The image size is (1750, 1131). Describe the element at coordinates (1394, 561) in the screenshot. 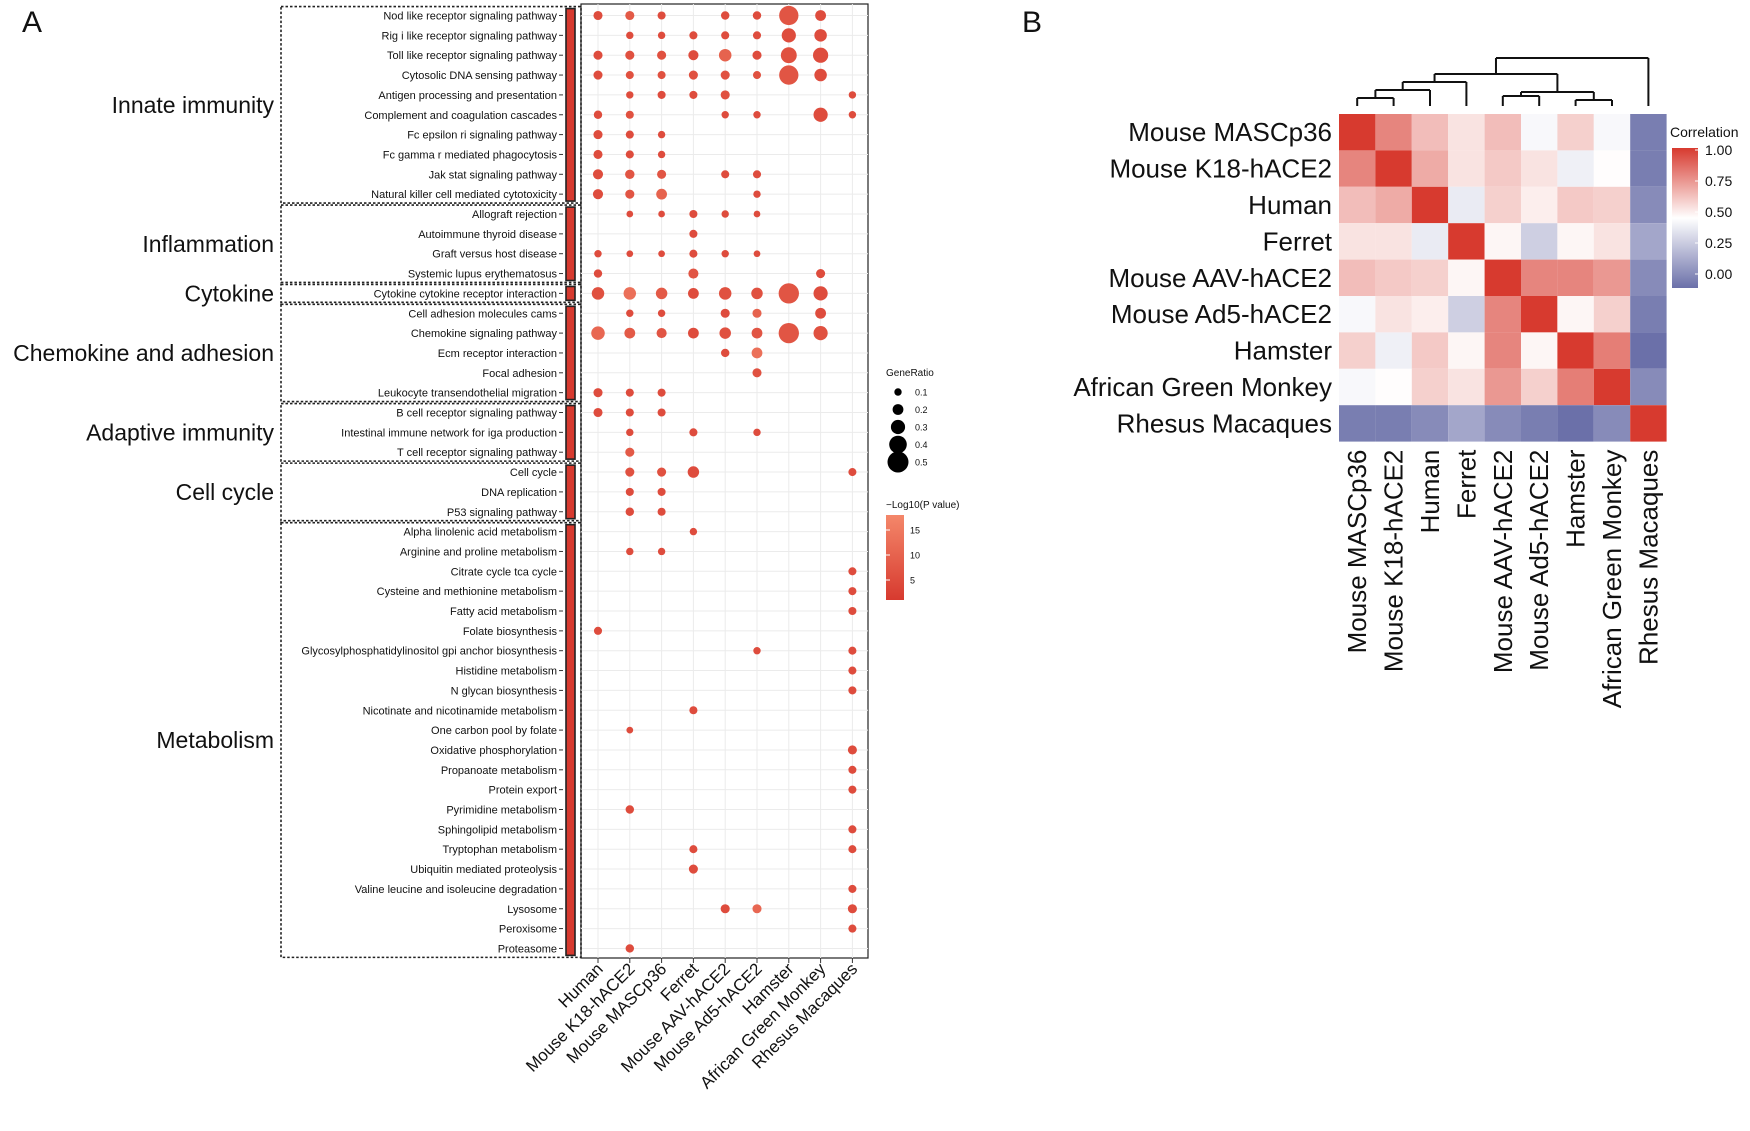

I see `column-label: Mouse K18-hACE2` at that location.